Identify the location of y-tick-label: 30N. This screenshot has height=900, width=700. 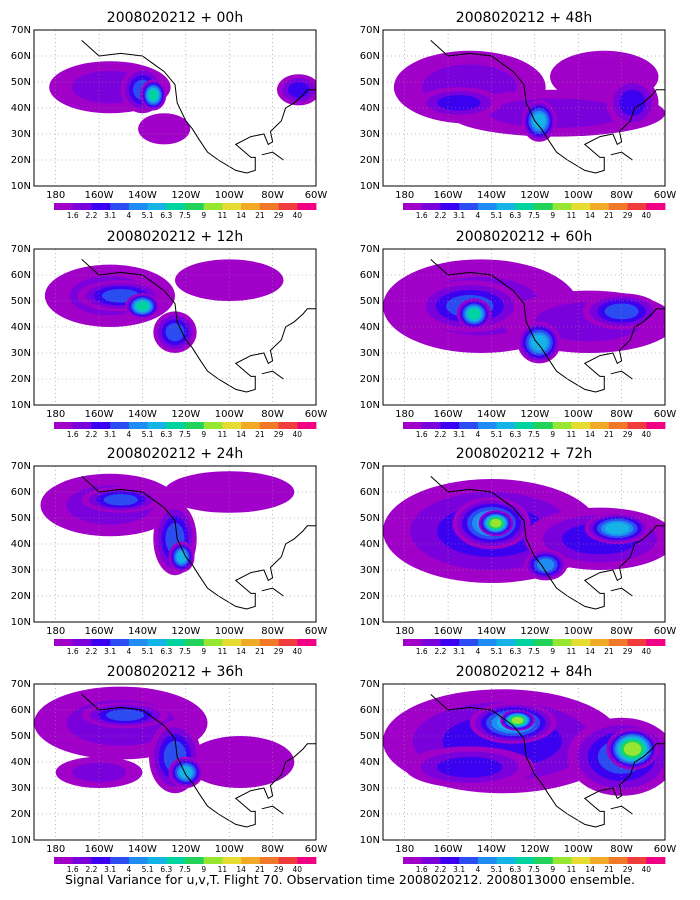
(21, 134).